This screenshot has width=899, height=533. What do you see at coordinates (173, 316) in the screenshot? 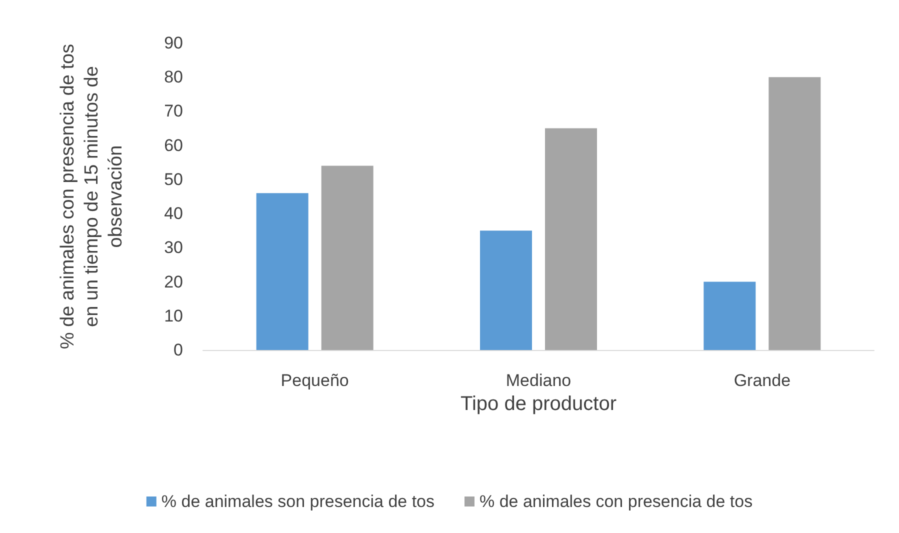
I see `y-tick-label: 10` at bounding box center [173, 316].